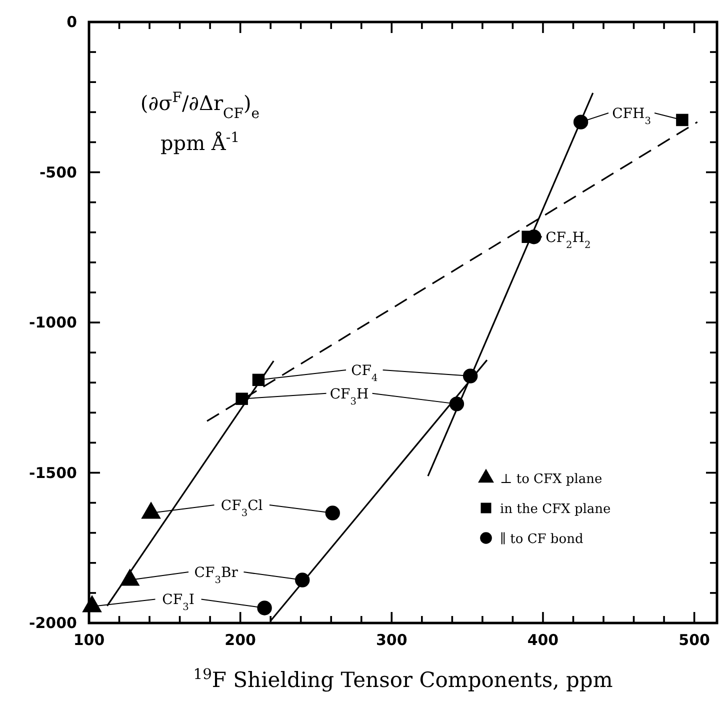 The width and height of the screenshot is (720, 707). I want to click on x-tick-label: 300, so click(392, 640).